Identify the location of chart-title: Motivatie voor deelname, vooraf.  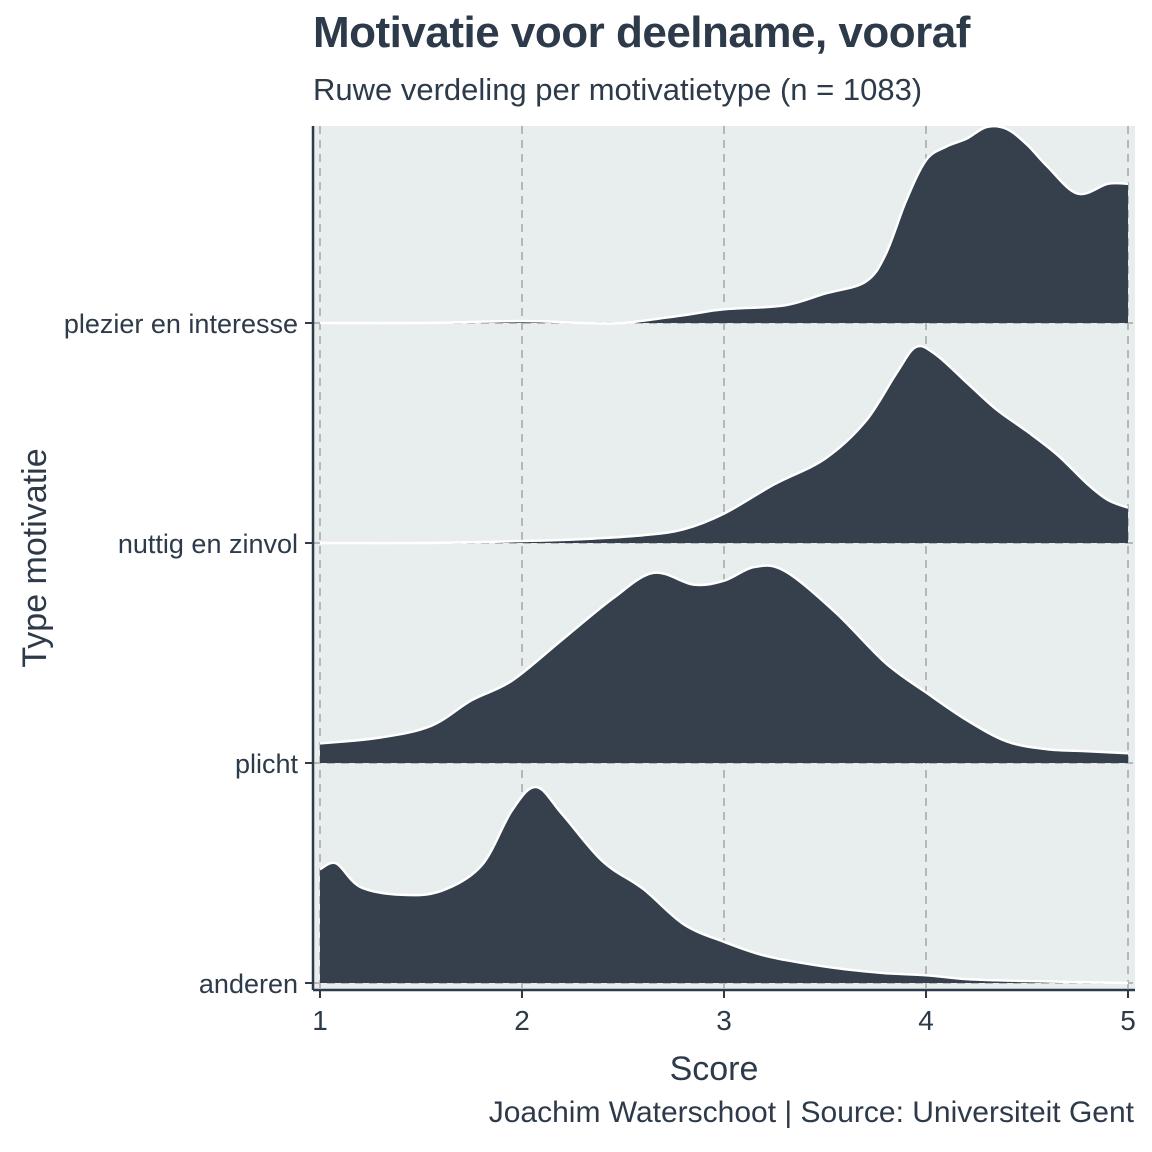
(641, 32).